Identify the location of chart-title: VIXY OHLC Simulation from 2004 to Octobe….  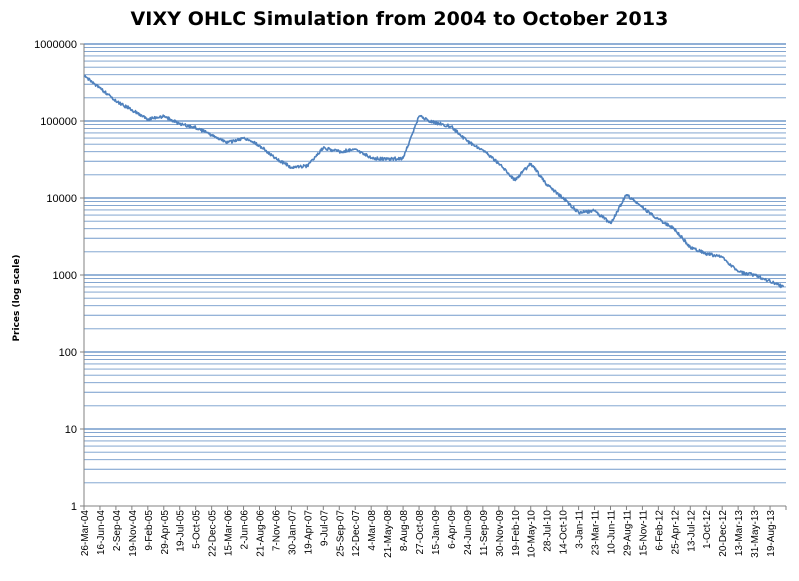
(399, 19).